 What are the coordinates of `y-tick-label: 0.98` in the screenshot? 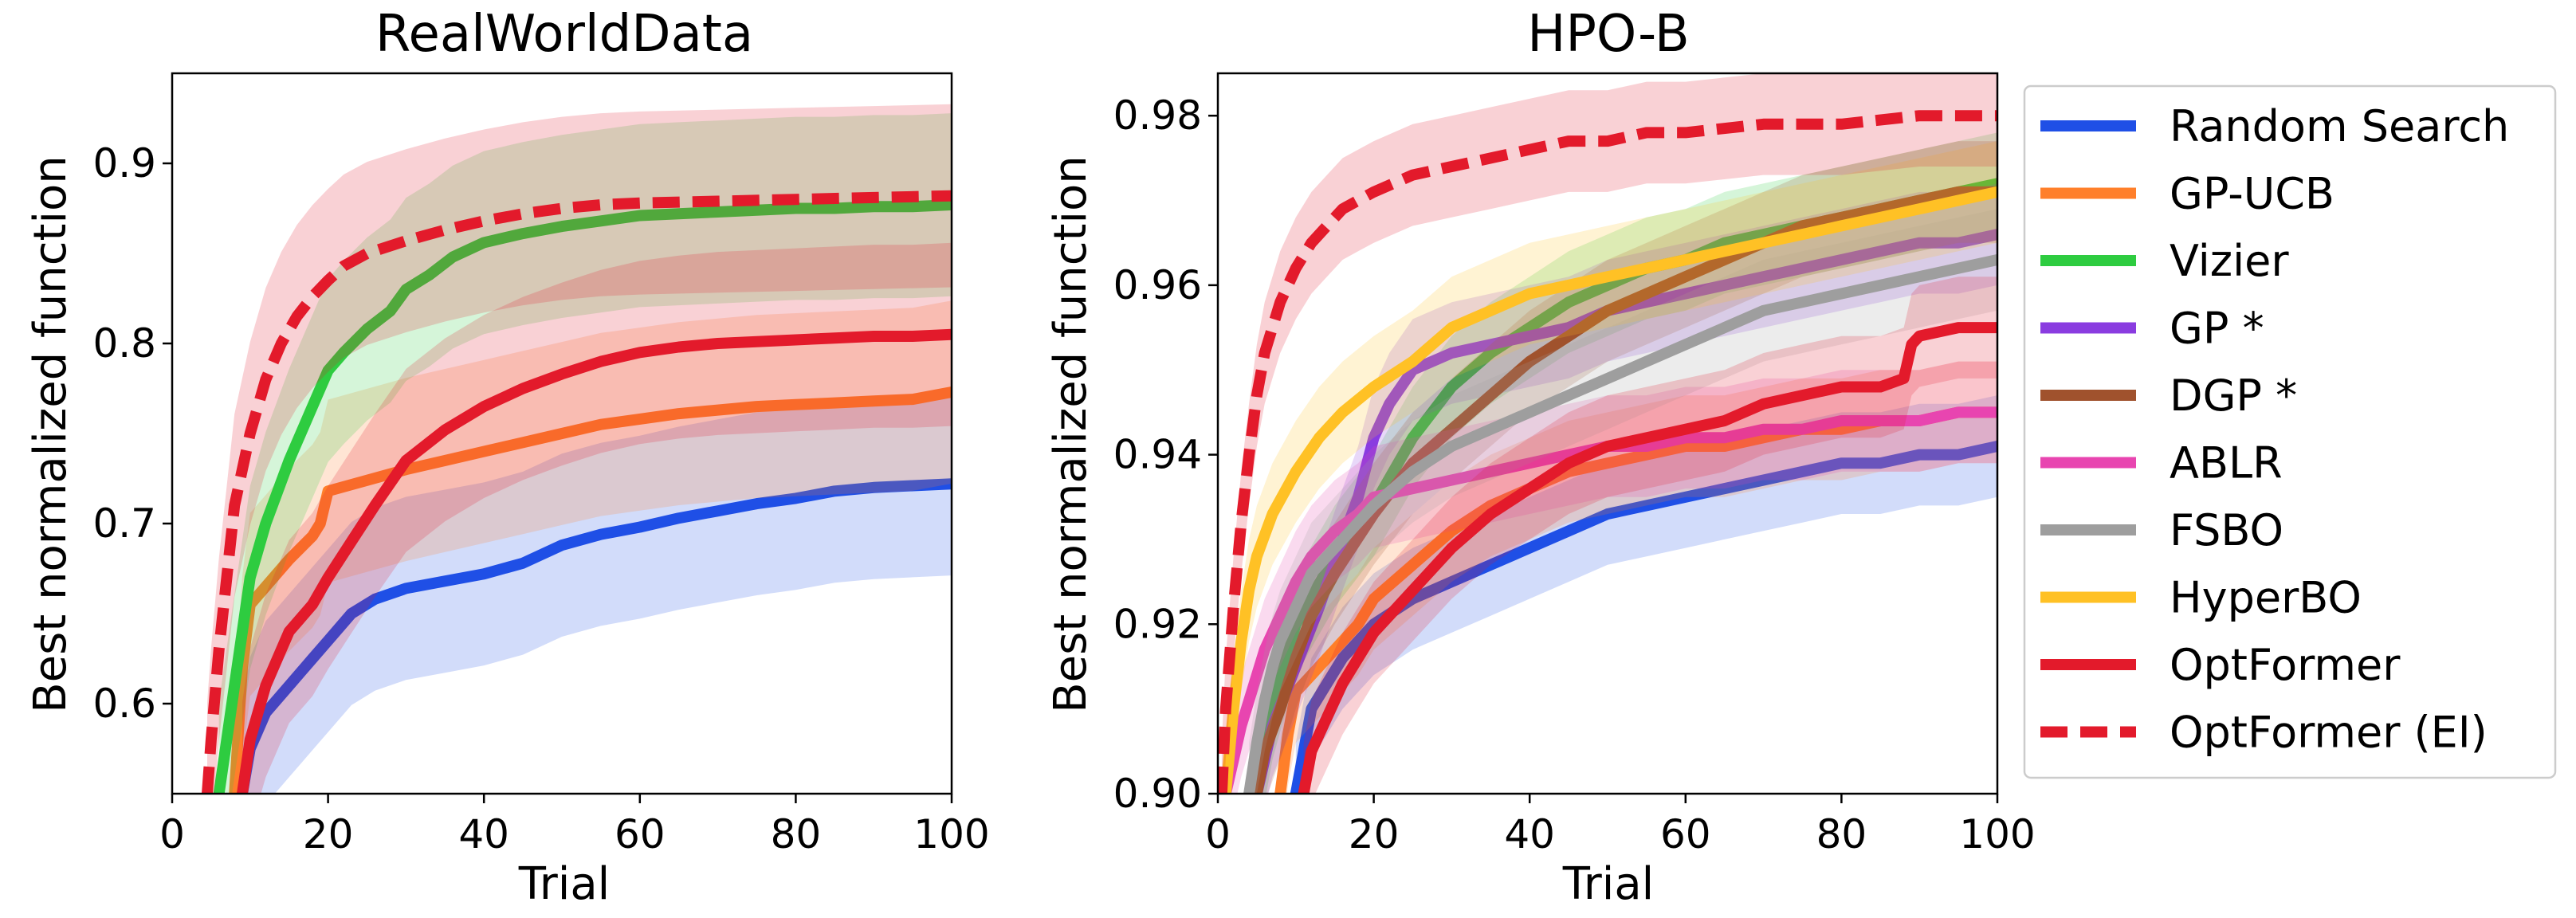 It's located at (1157, 115).